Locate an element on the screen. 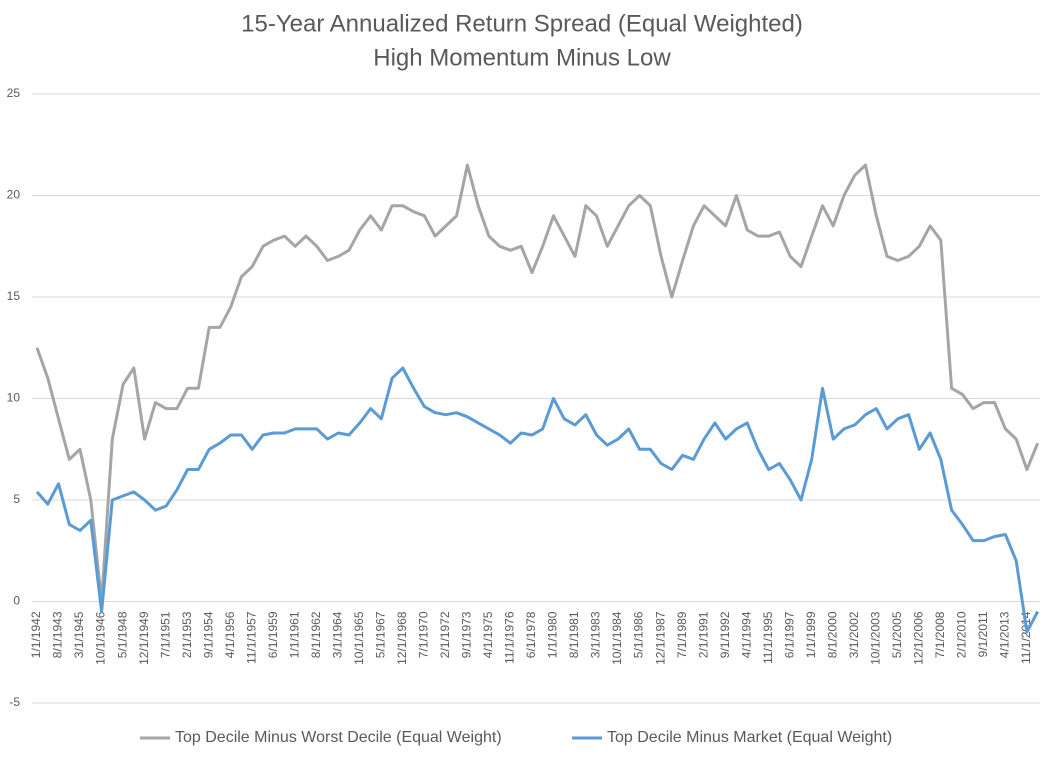 The height and width of the screenshot is (759, 1050). y-tick-label: 15 is located at coordinates (14, 296).